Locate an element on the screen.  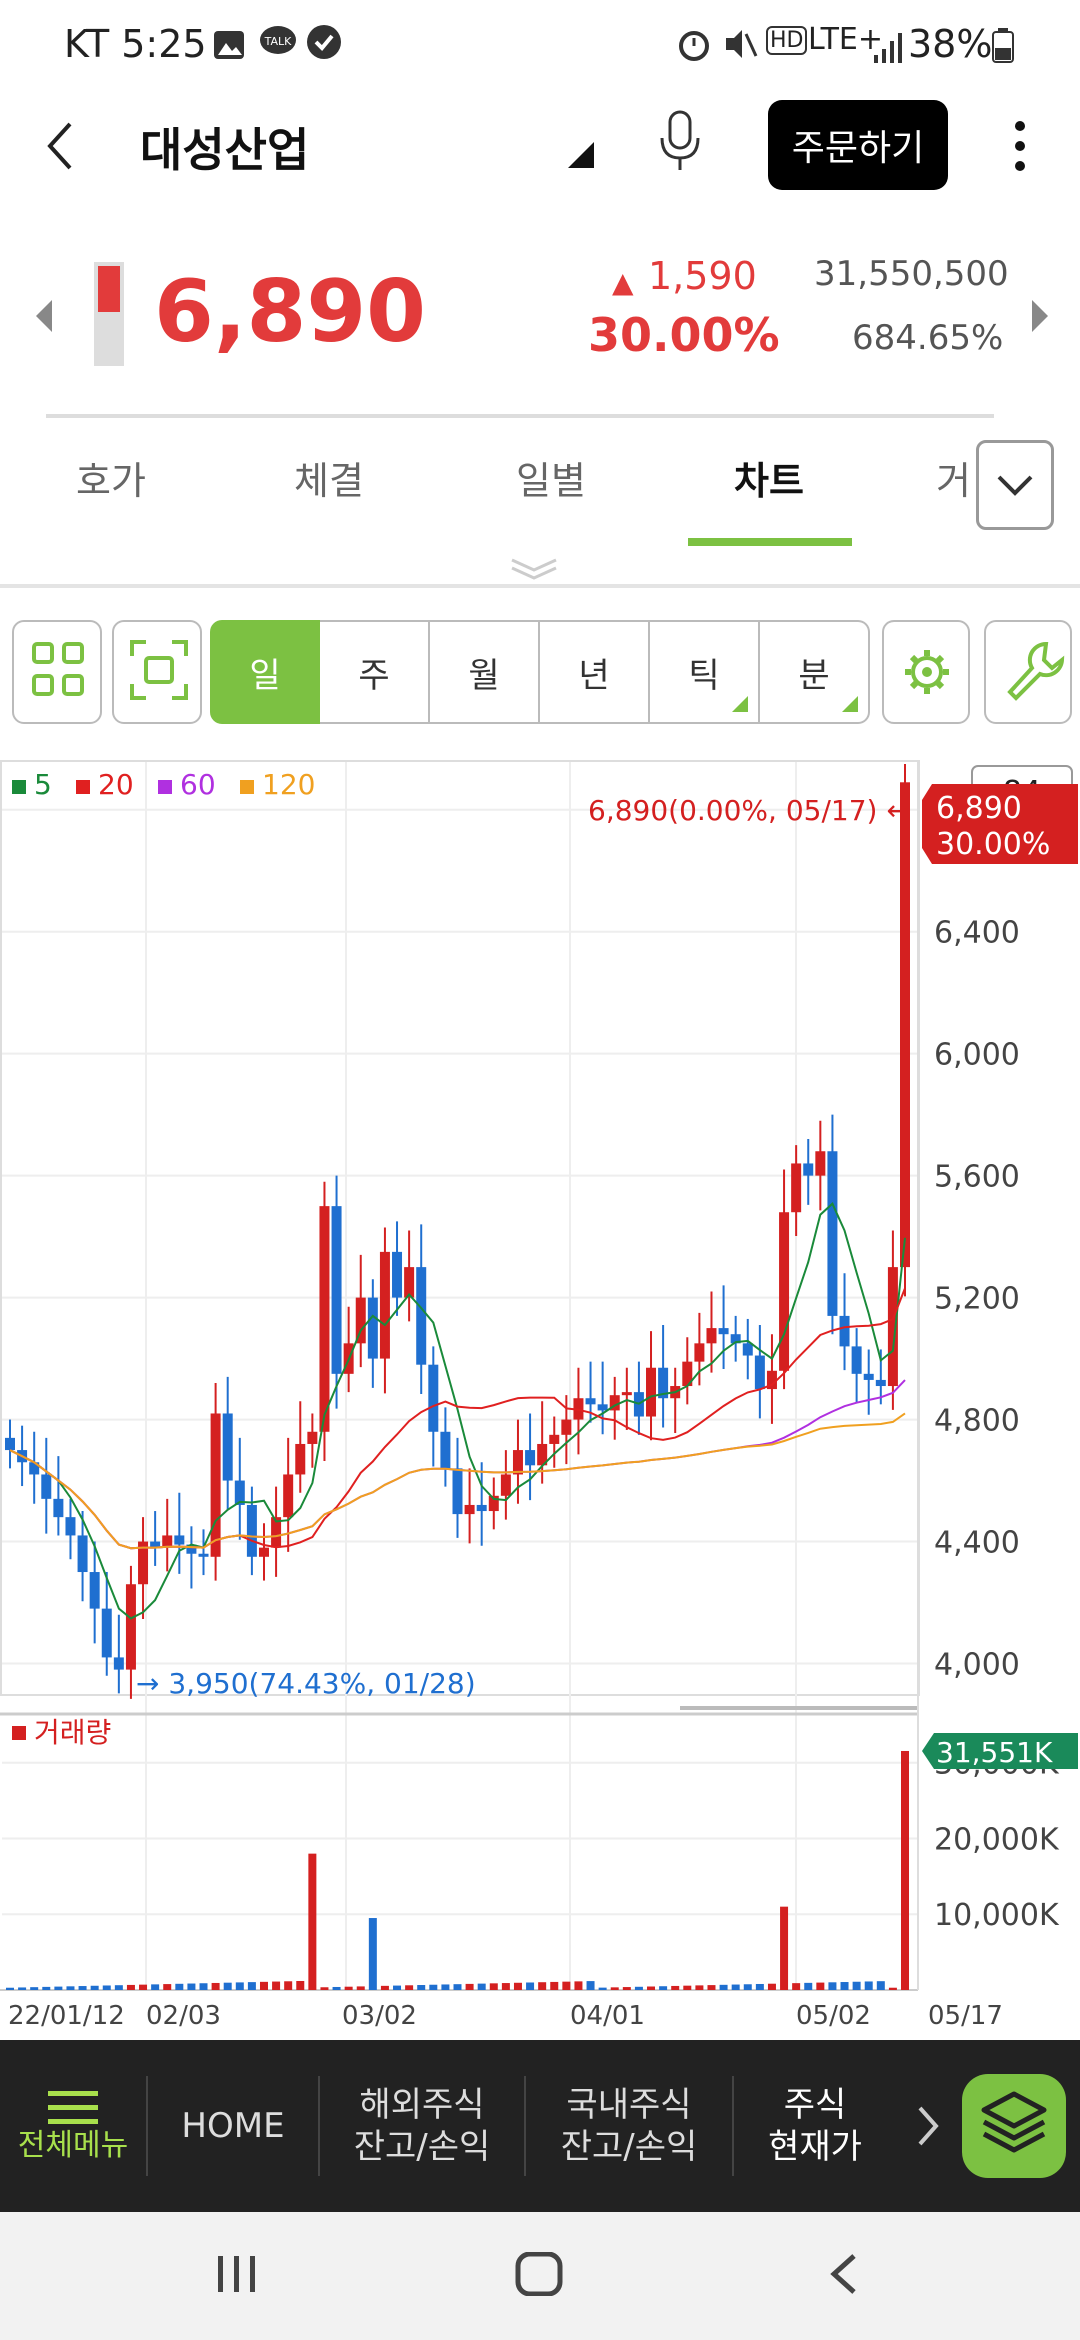
period-tick: 틱 is located at coordinates (705, 672).